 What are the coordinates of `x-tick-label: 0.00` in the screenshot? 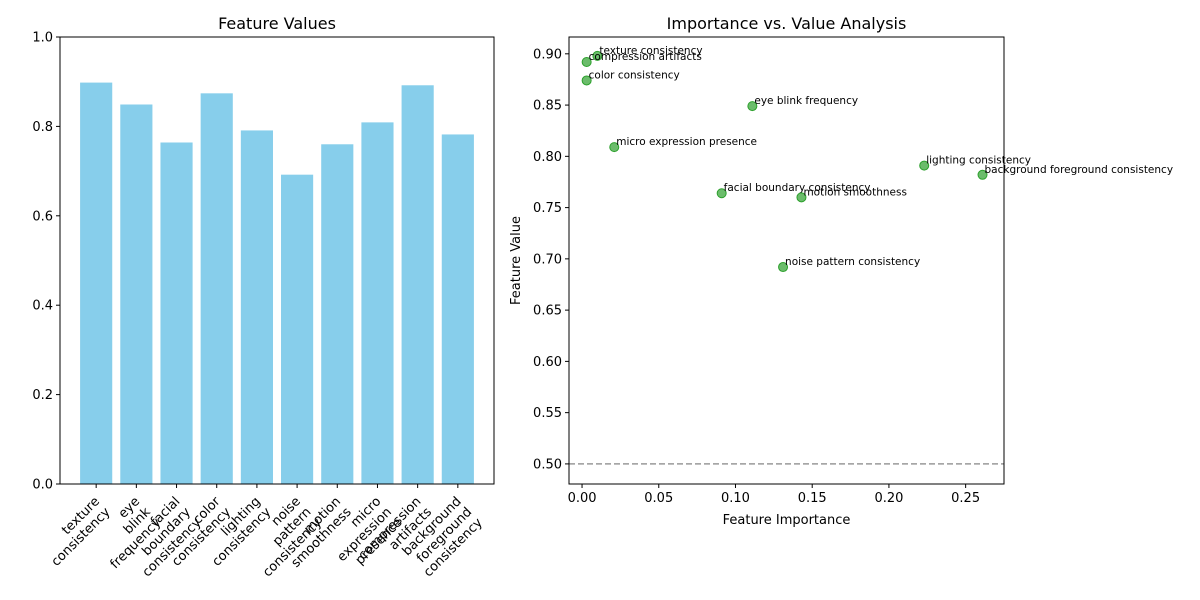 It's located at (582, 498).